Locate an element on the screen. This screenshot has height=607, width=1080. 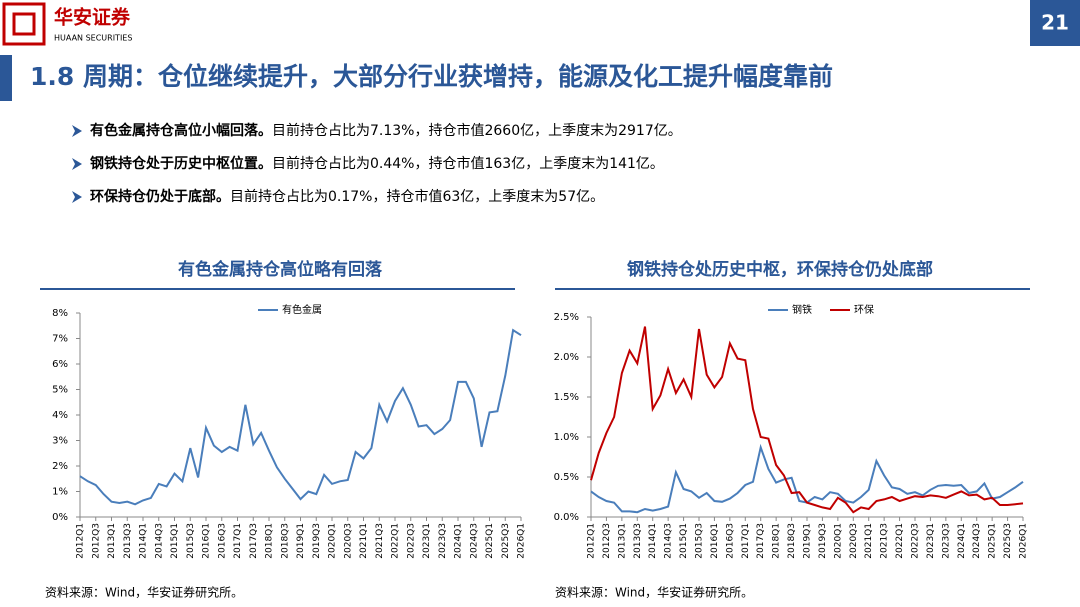
slide-title: 1.8 周期：仓位继续提升，大部分行业获增持，能源及化工提升幅度靠前 is located at coordinates (431, 76).